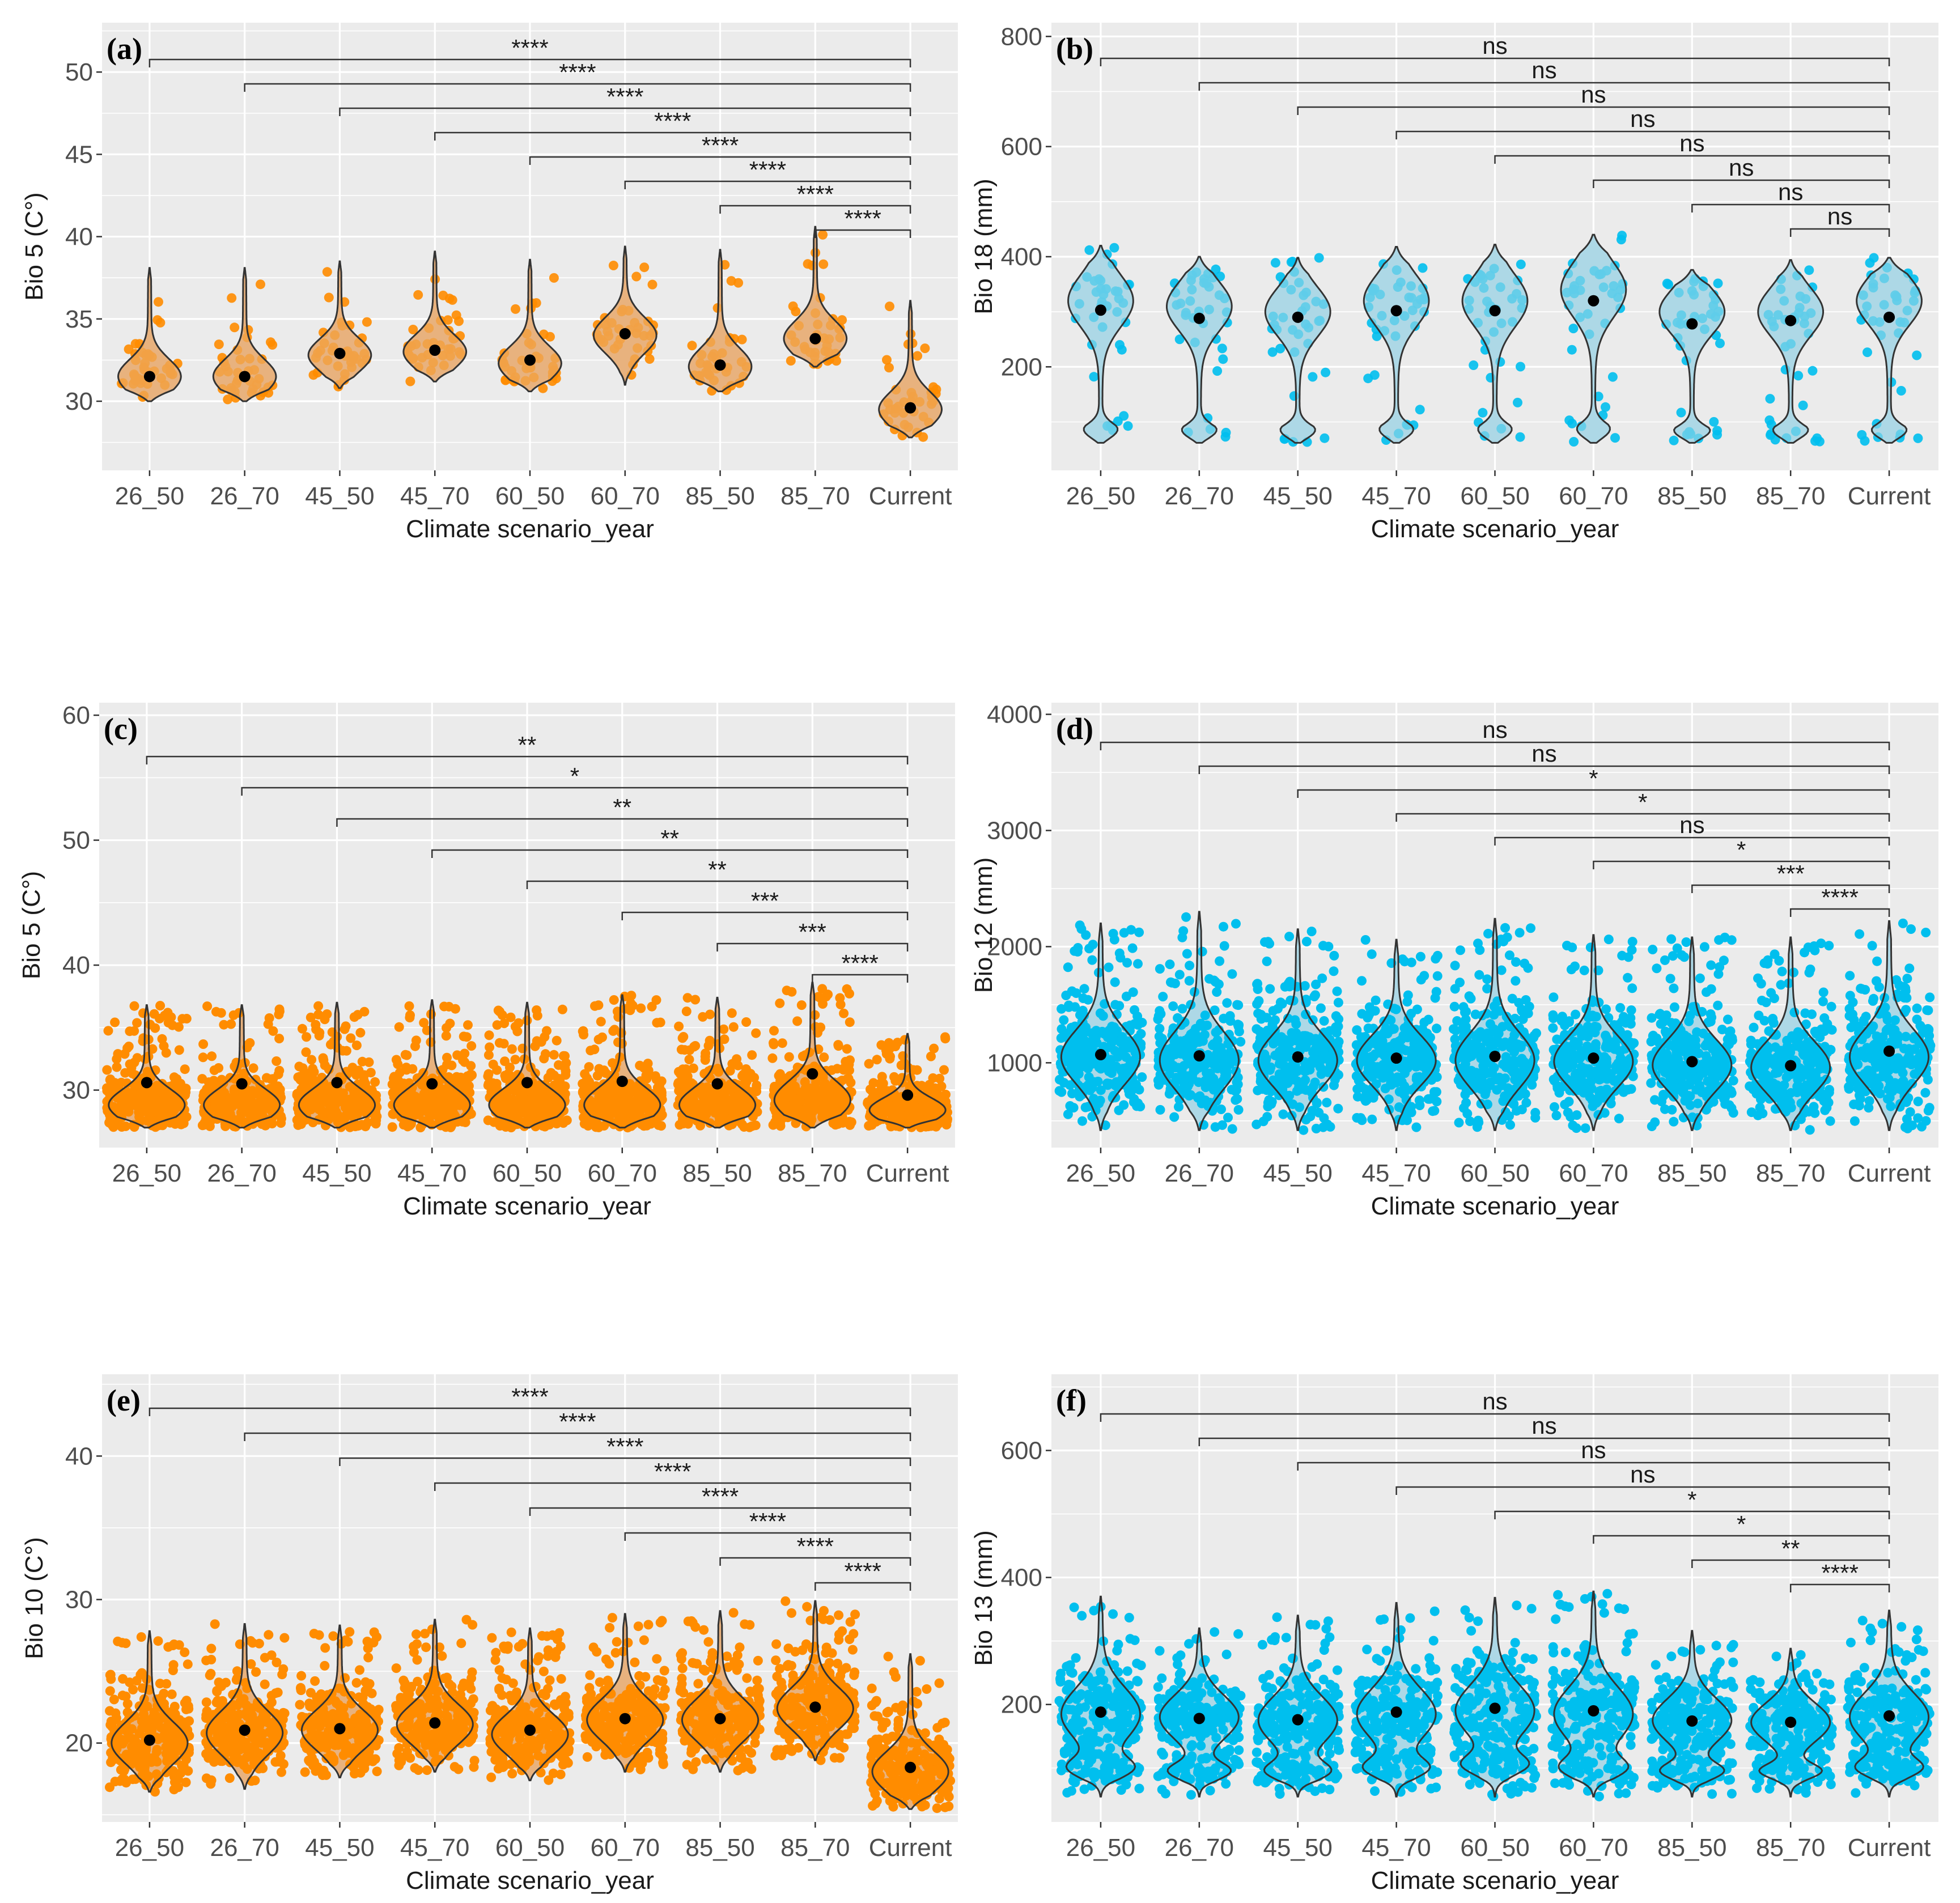  Describe the element at coordinates (121, 729) in the screenshot. I see `panel-label: (c)` at that location.